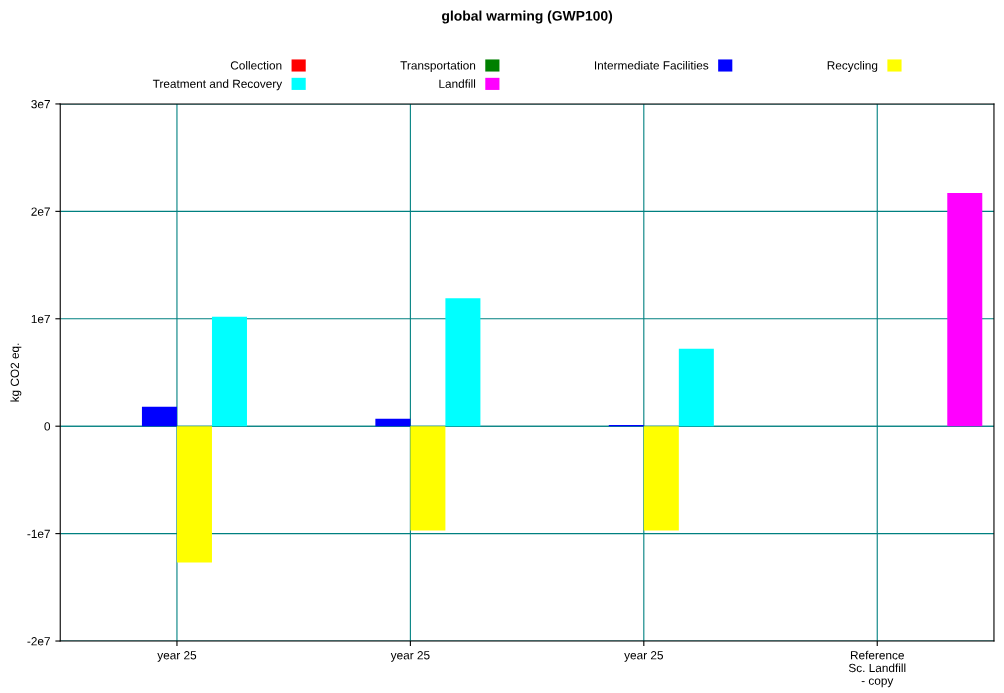 This screenshot has height=693, width=1004. I want to click on legend-label: Landfill, so click(457, 83).